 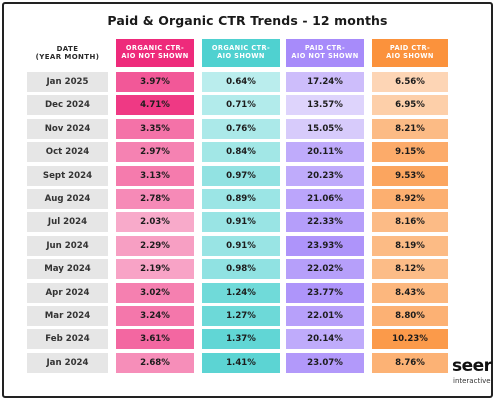 What do you see at coordinates (241, 53) in the screenshot?
I see `header-organic-ctr-aio-shown: ORGANIC CTR- AIO SHOWN` at bounding box center [241, 53].